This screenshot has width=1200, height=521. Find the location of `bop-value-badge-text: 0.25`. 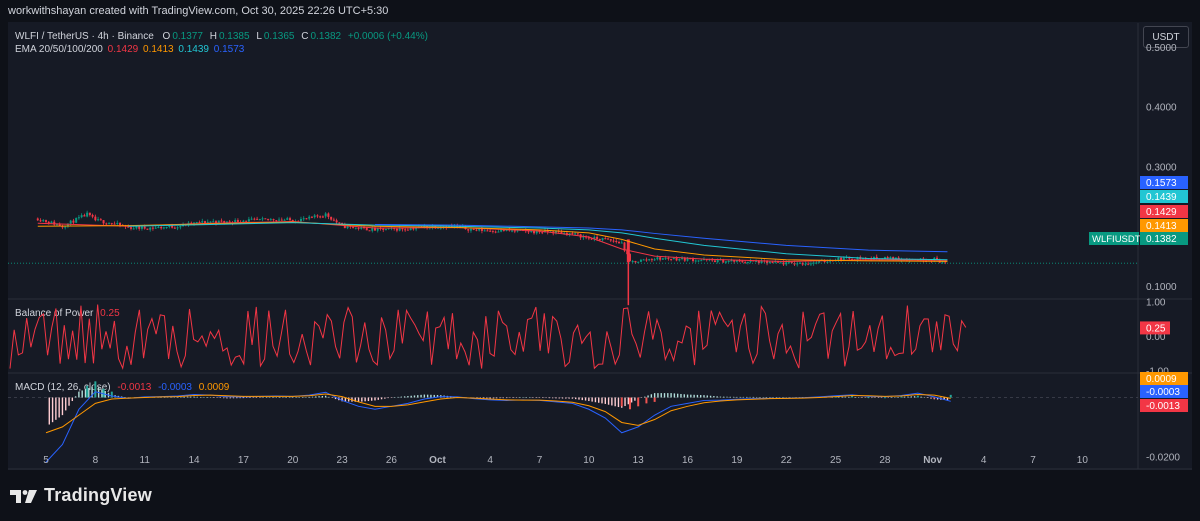

bop-value-badge-text: 0.25 is located at coordinates (1156, 328).